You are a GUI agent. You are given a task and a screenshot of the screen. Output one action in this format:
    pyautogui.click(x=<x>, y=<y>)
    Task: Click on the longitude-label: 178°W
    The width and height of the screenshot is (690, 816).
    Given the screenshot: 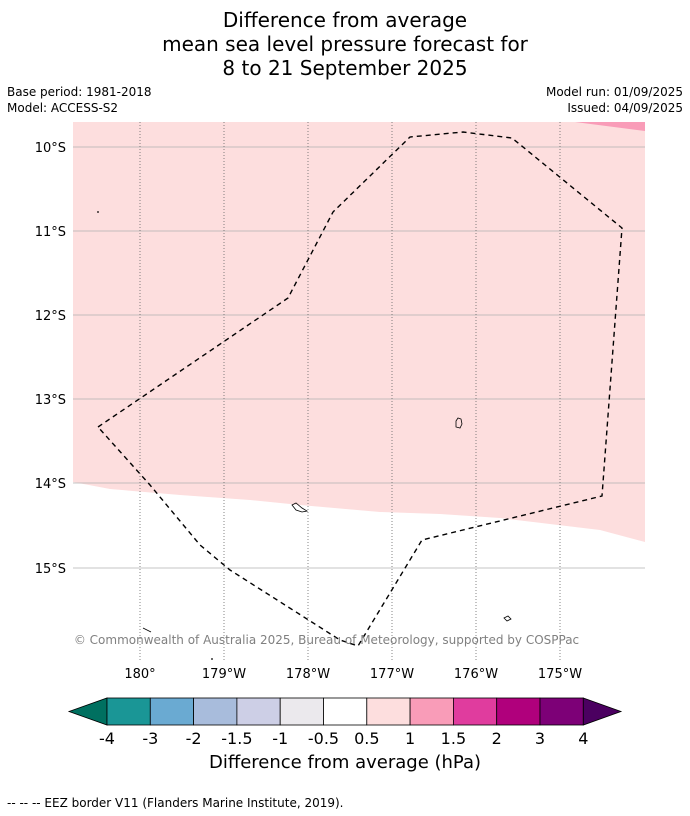 What is the action you would take?
    pyautogui.click(x=308, y=674)
    